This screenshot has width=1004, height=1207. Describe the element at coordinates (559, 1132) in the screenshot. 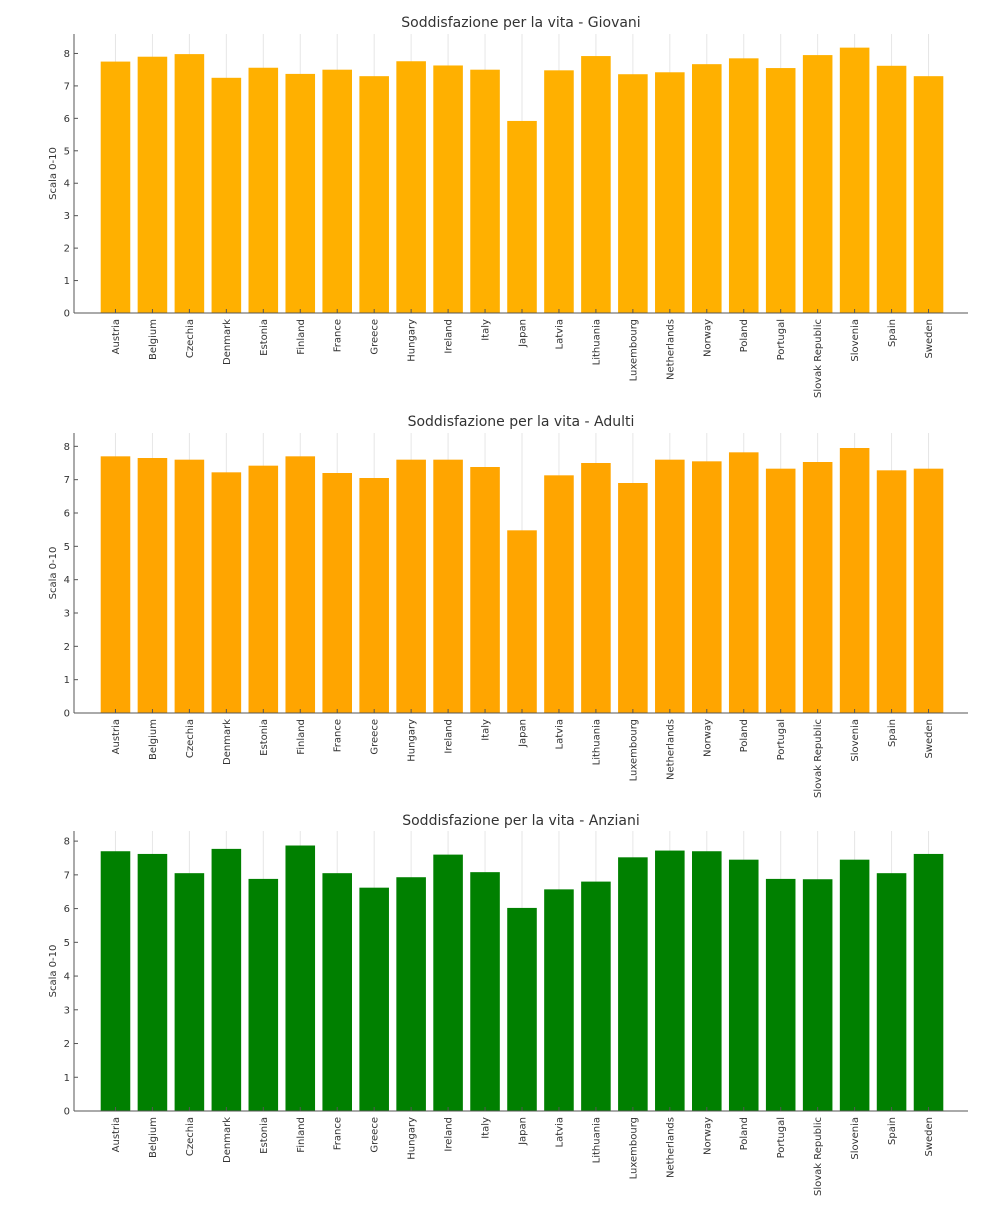

I see `x-tick-label: Latvia` at that location.